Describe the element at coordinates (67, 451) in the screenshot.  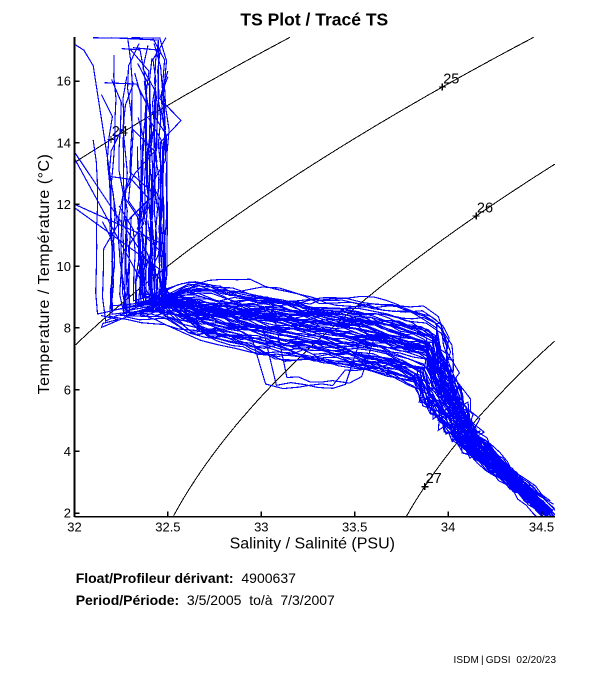
I see `svg-text: 4` at that location.